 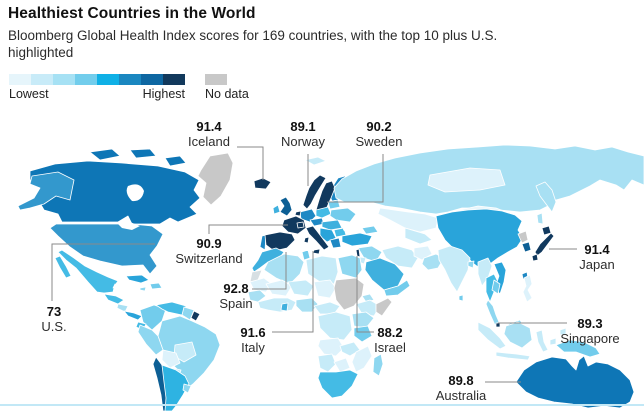 What do you see at coordinates (262, 183) in the screenshot?
I see `country-iceland` at bounding box center [262, 183].